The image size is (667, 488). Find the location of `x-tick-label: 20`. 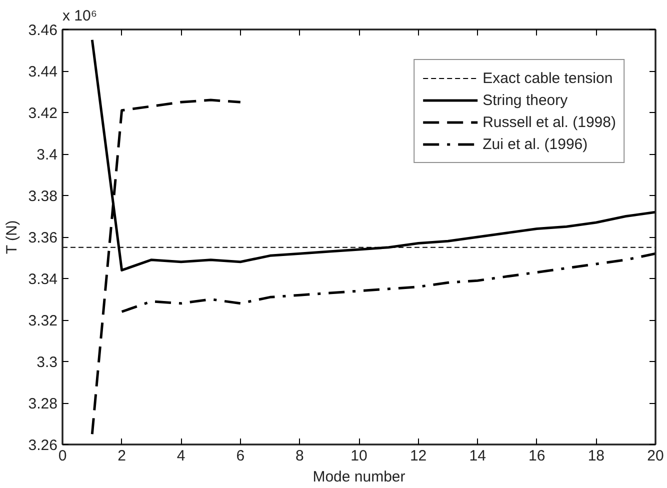

x-tick-label: 20 is located at coordinates (655, 456).